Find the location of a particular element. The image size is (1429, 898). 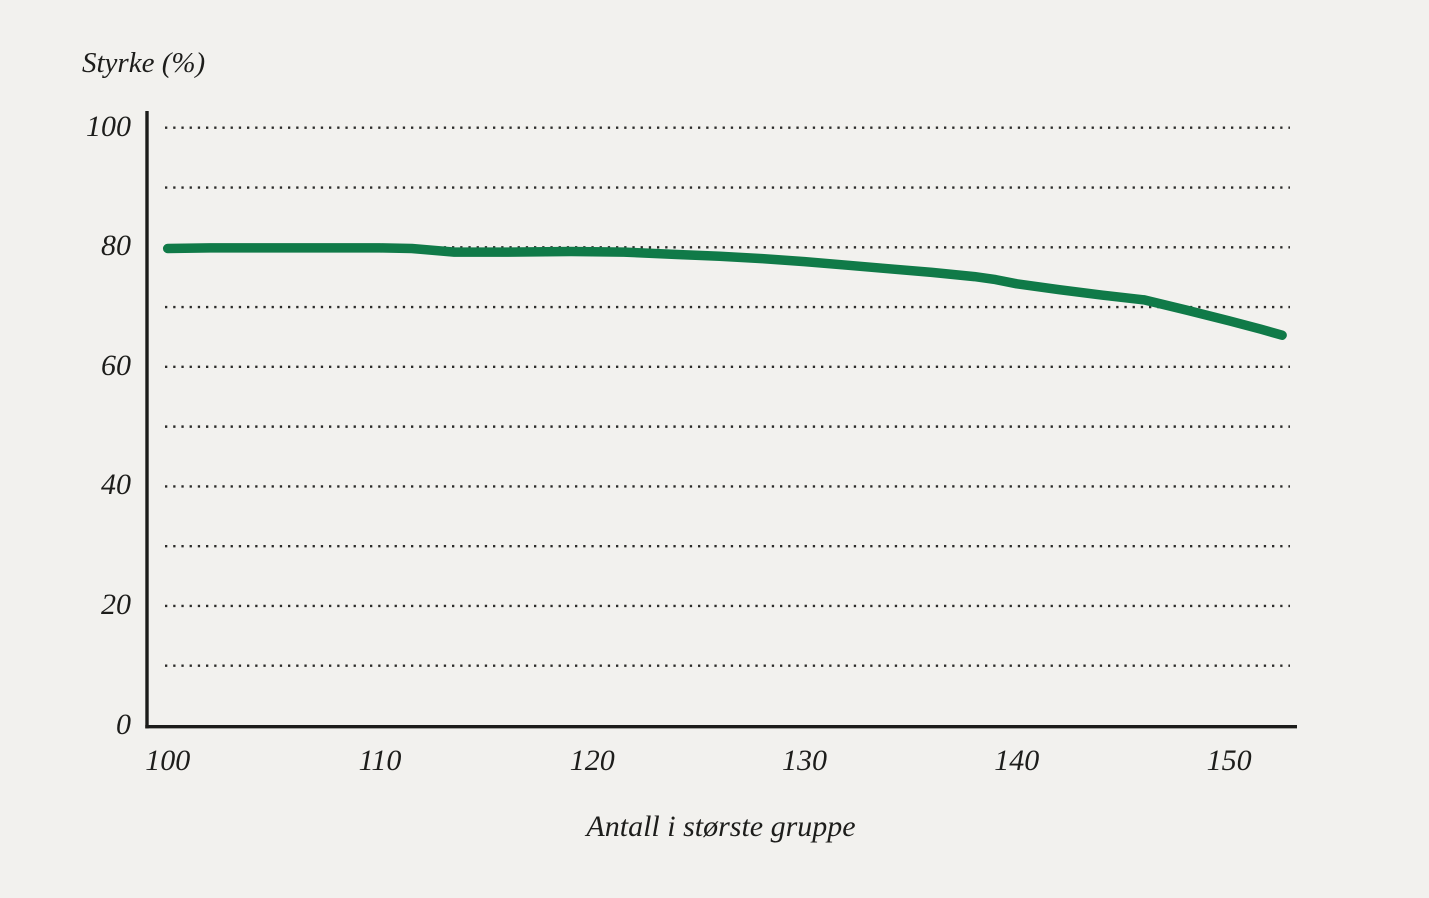

x-tick-label: 140 is located at coordinates (1017, 760).